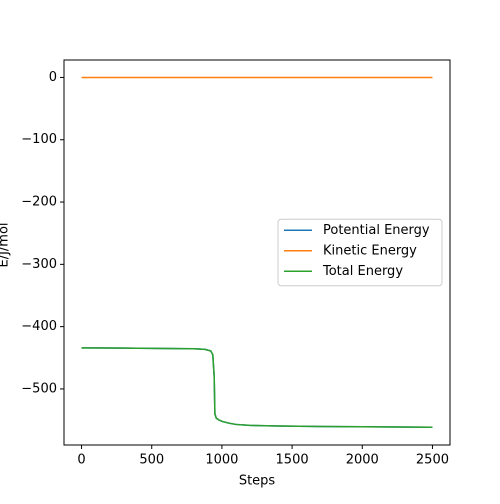  Describe the element at coordinates (257, 481) in the screenshot. I see `x-axis-label: Steps` at that location.